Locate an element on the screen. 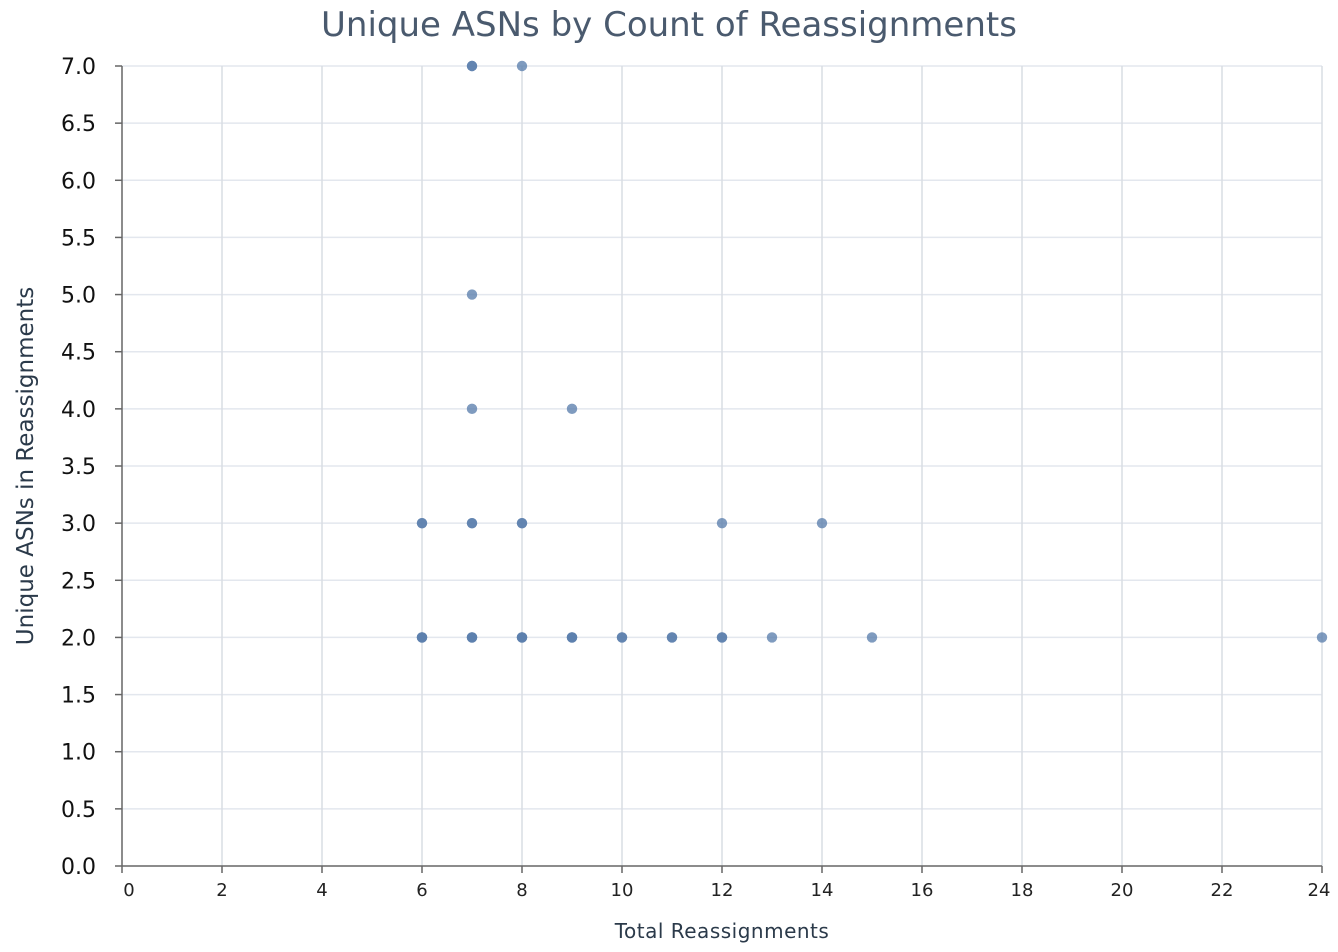  x-tick-label: 16 is located at coordinates (922, 890).